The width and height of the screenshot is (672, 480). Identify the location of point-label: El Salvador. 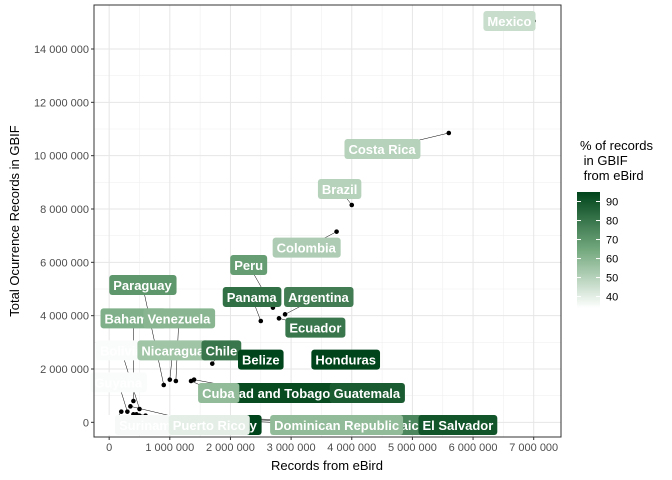
(458, 425).